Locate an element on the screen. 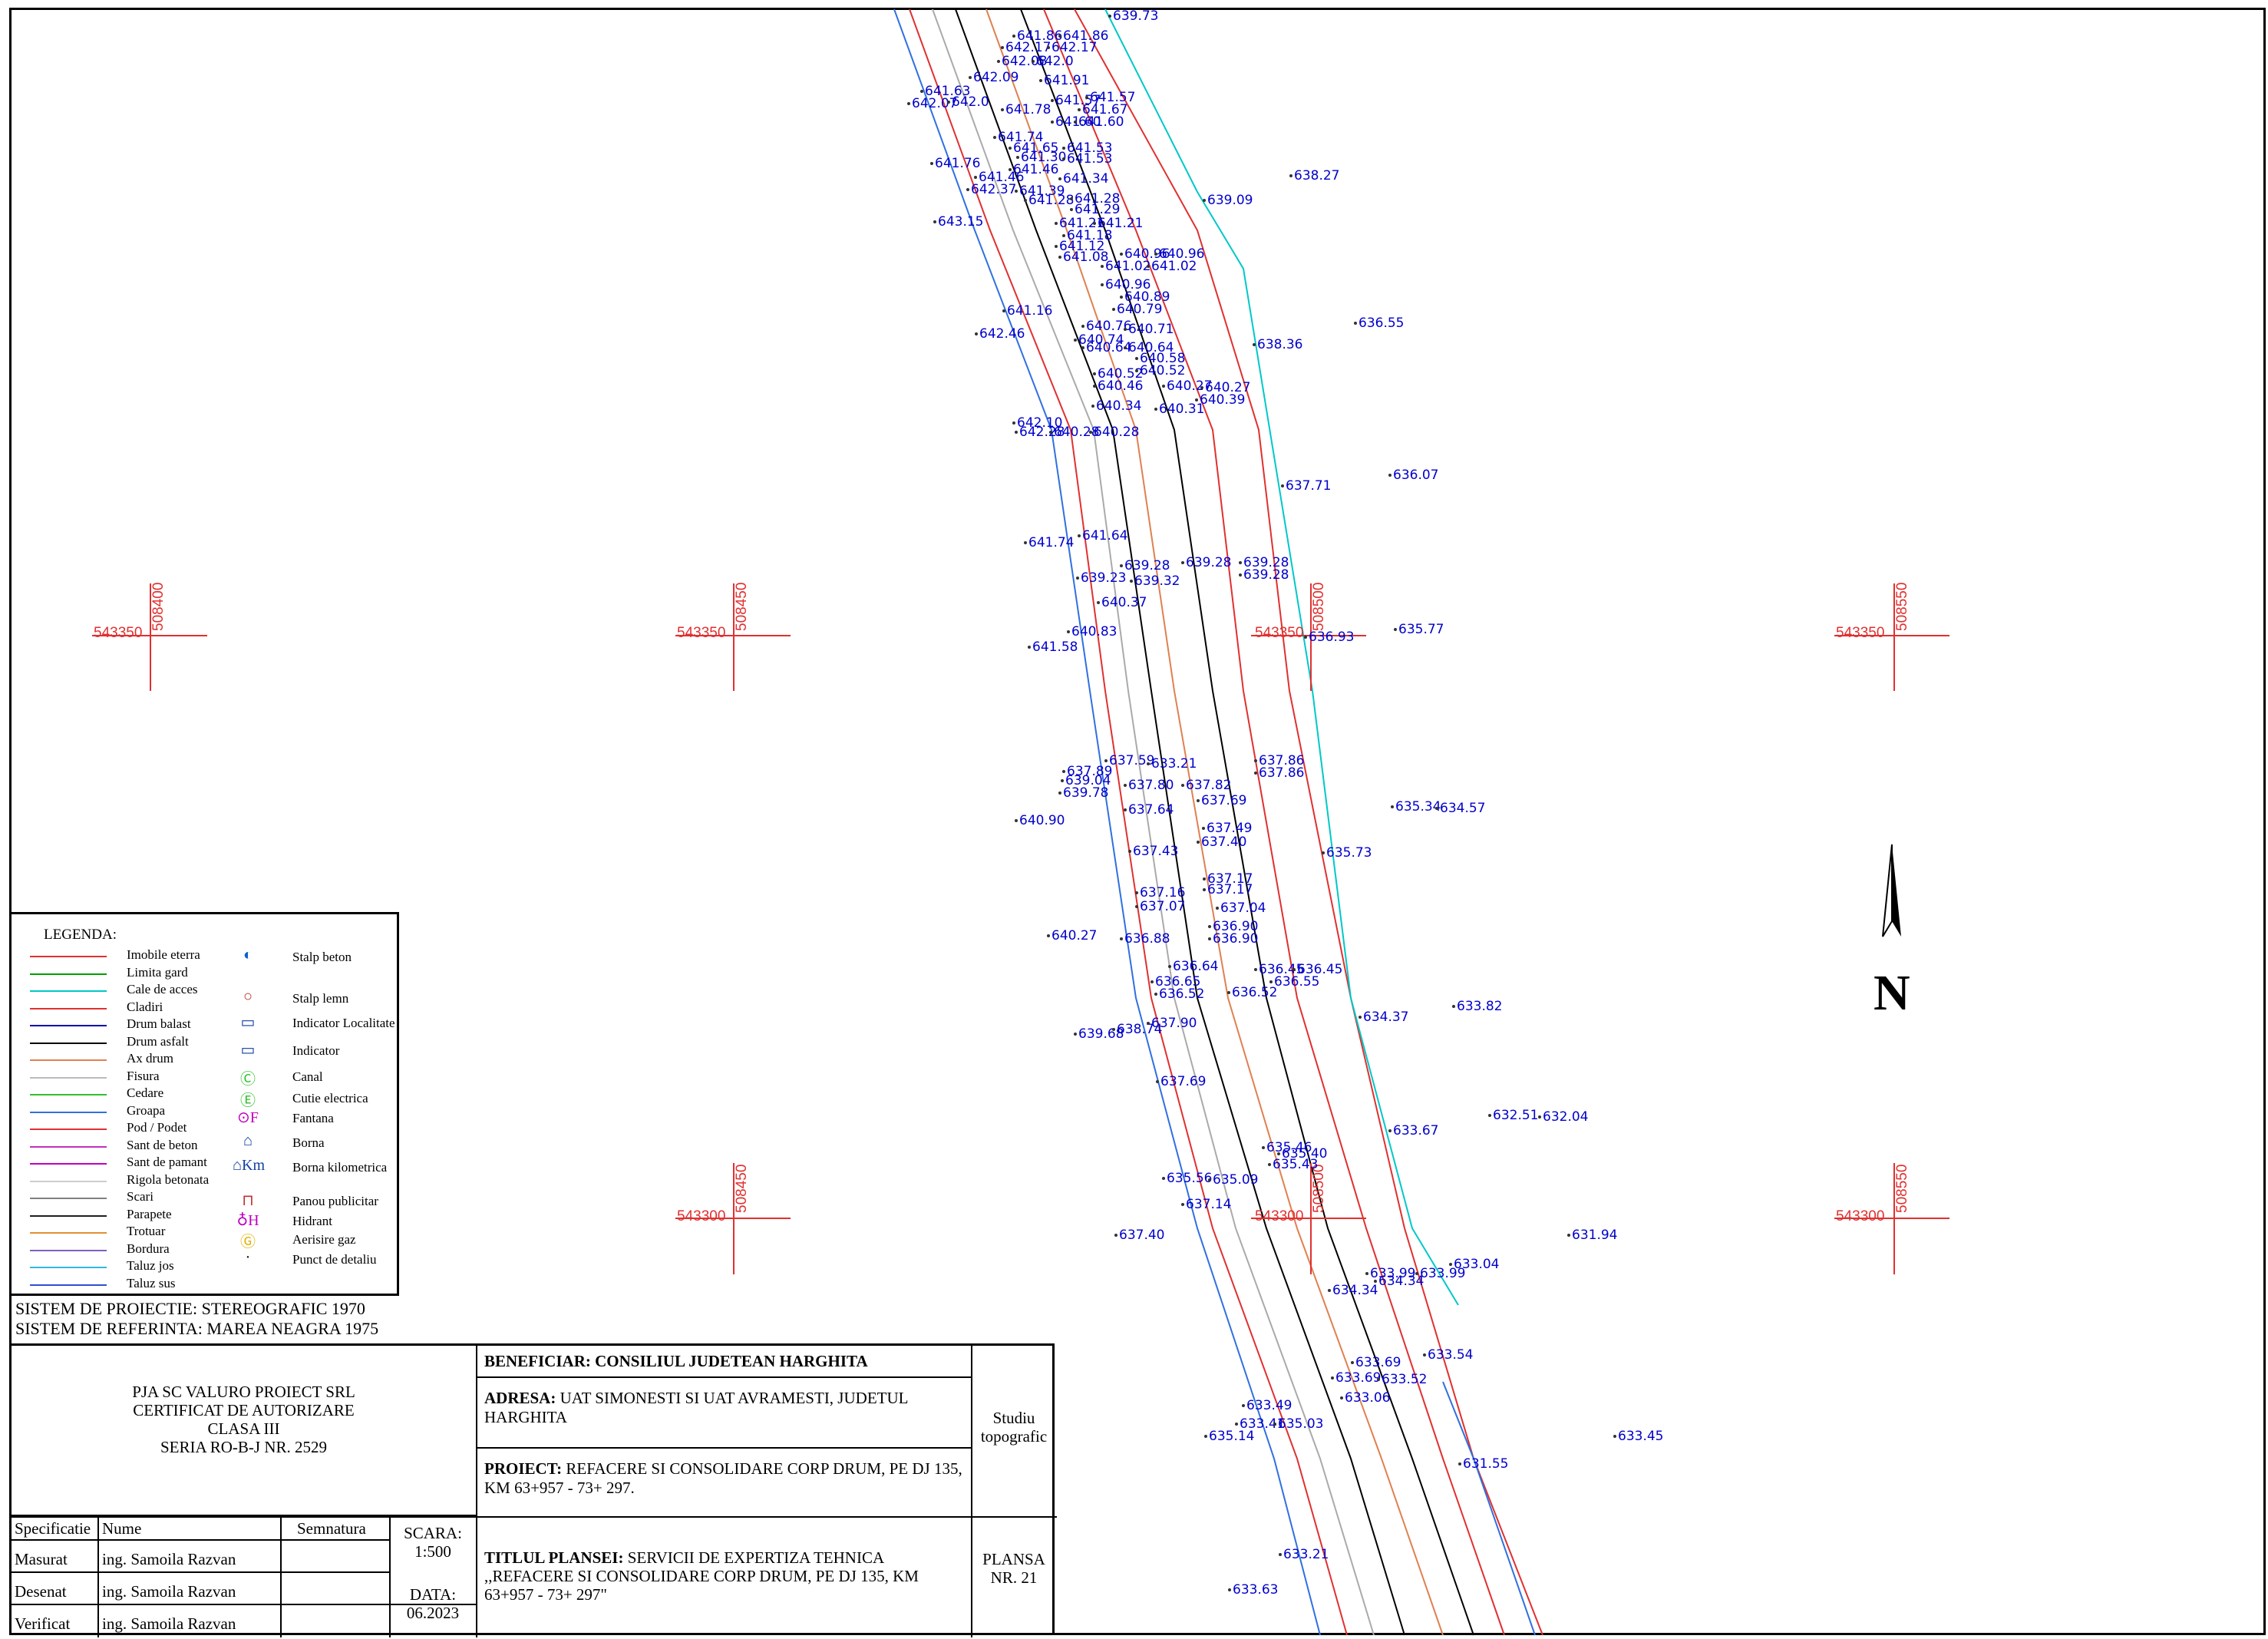 This screenshot has width=2268, height=1639. company-name: PJA SC VALURO PROIECT SRL is located at coordinates (244, 1392).